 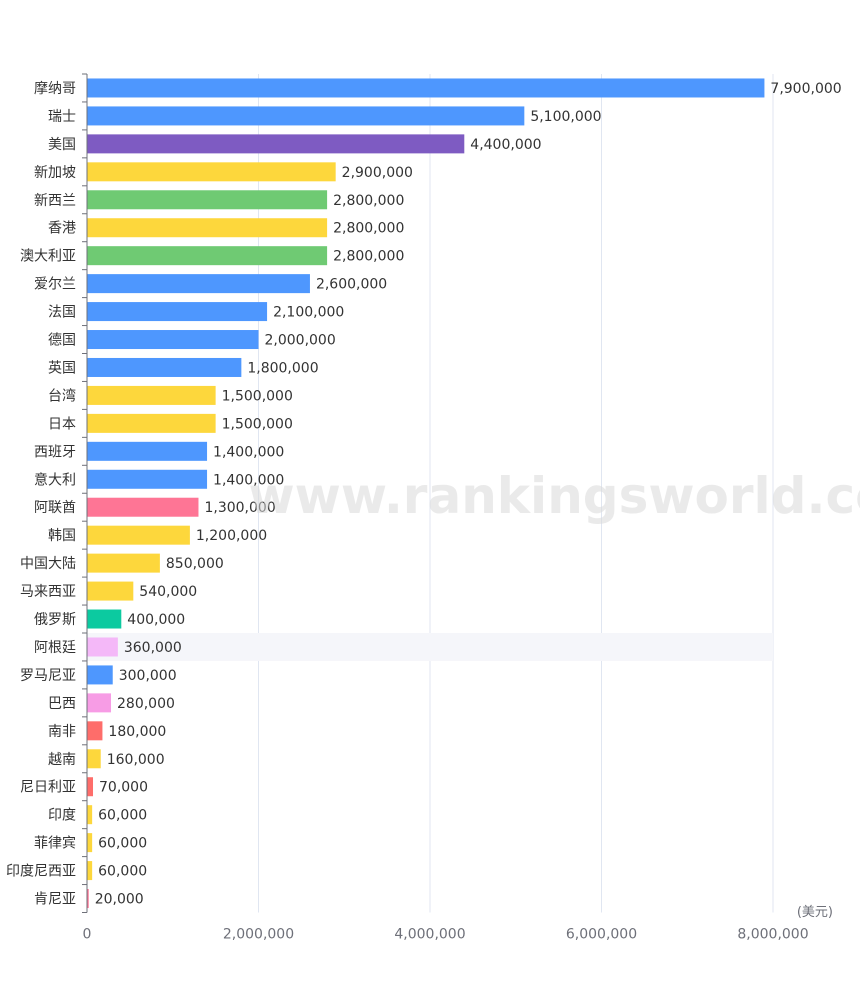 I want to click on category-label: 新西兰, so click(x=55, y=201).